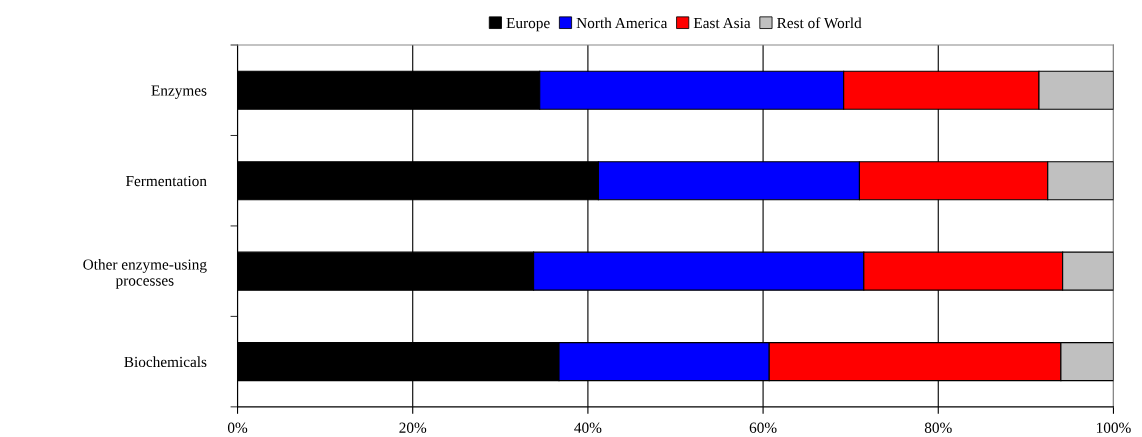 This screenshot has width=1142, height=437. Describe the element at coordinates (165, 362) in the screenshot. I see `y-tick-label: Biochemicals` at that location.